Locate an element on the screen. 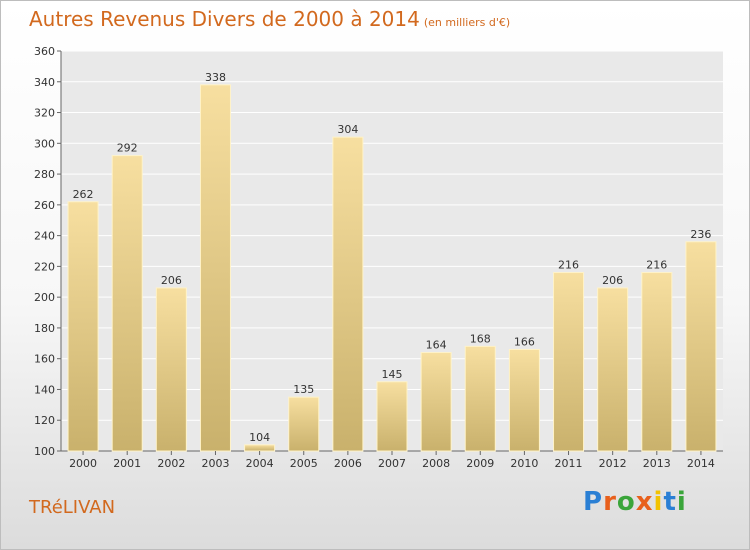 This screenshot has width=750, height=550. x-tick-label-2013: 2013 is located at coordinates (657, 463).